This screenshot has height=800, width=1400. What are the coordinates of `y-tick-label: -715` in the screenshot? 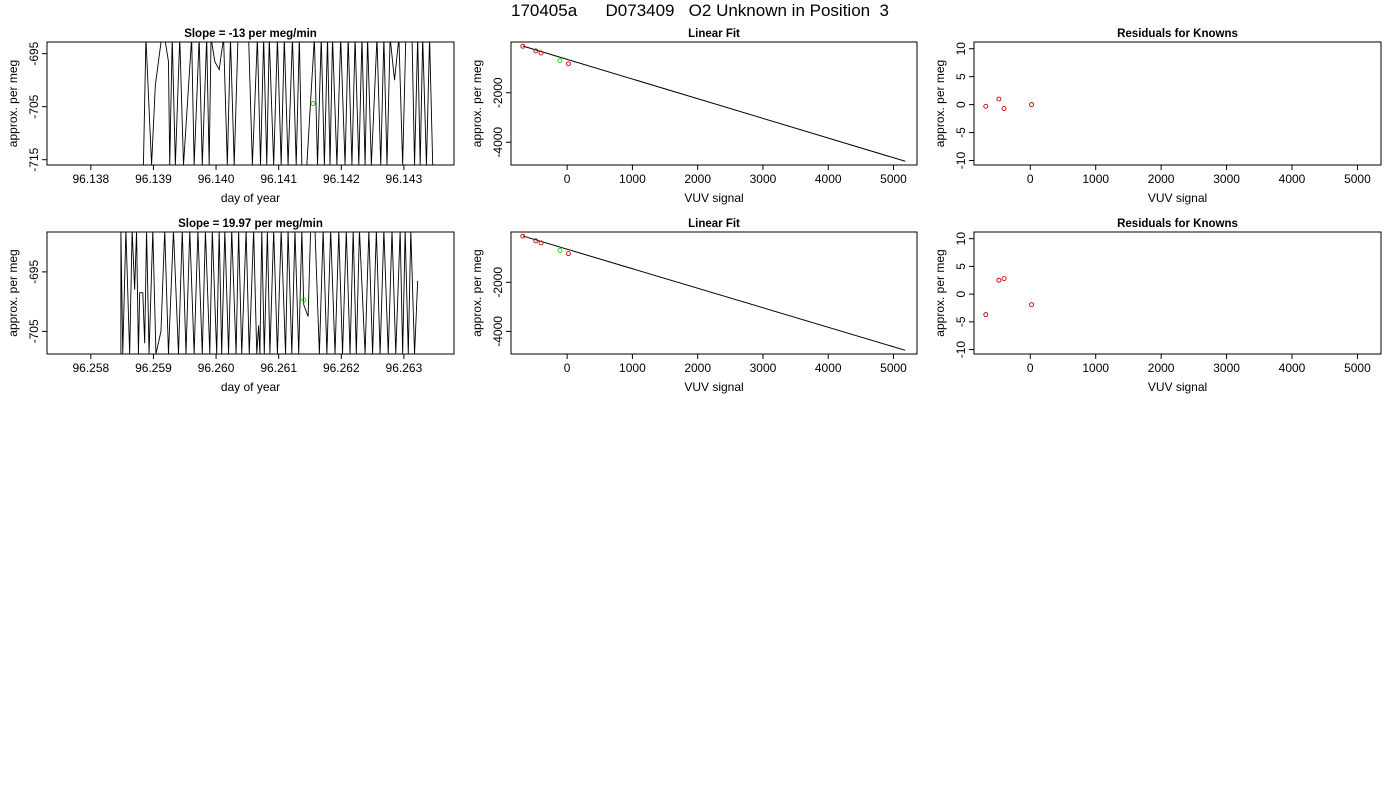 It's located at (34, 159).